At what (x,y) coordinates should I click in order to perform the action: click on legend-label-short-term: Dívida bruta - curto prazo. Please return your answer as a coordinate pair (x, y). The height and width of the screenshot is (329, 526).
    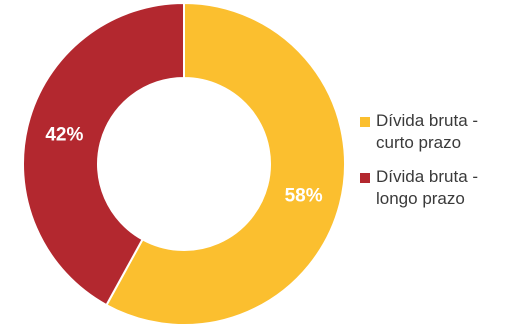
    Looking at the image, I should click on (448, 132).